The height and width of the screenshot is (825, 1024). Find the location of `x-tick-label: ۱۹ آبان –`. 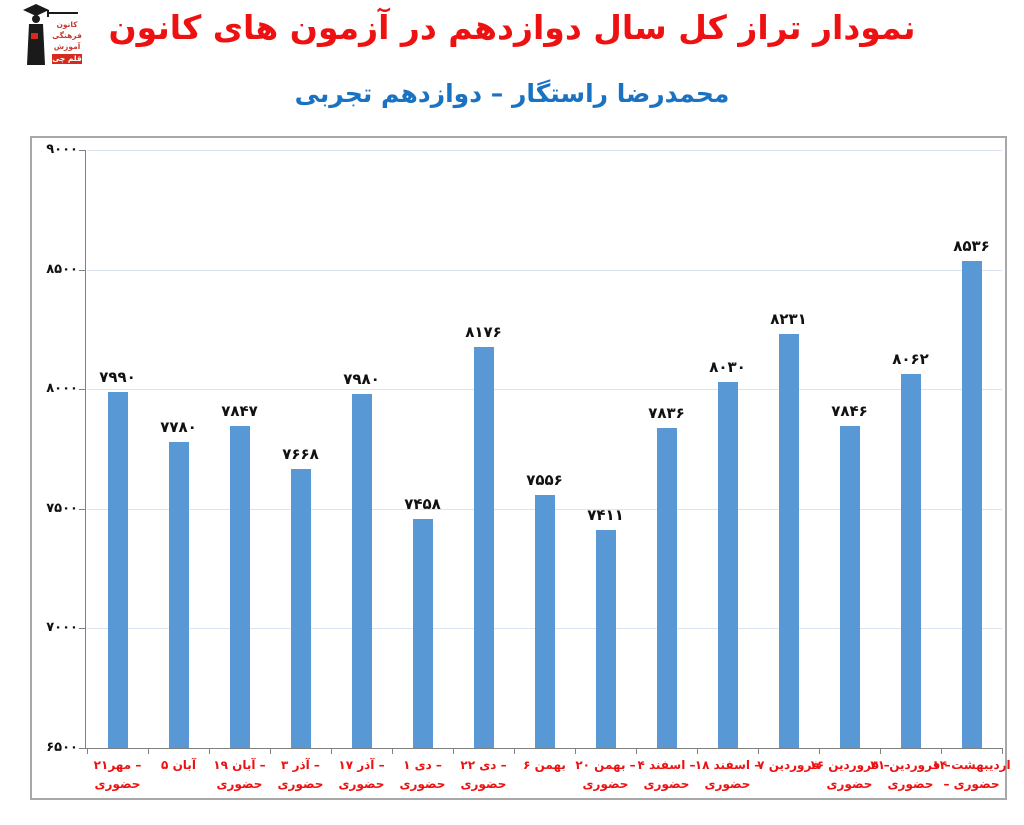

x-tick-label: ۱۹ آبان – is located at coordinates (239, 765).